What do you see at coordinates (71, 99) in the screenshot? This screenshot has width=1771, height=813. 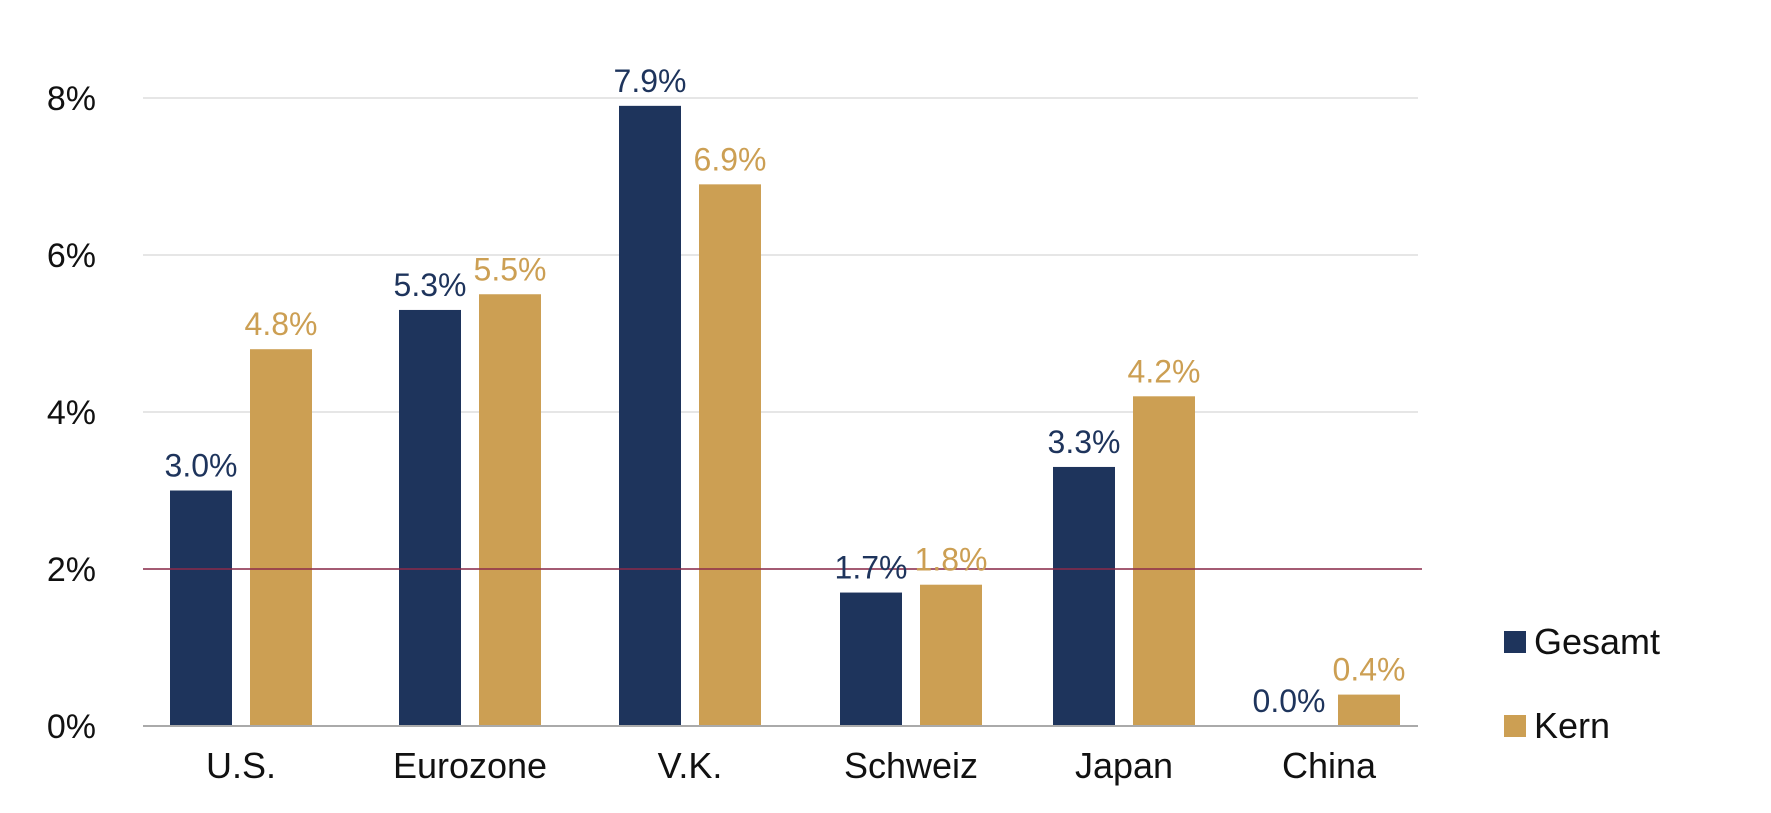 I see `y-tick-label: 8%` at bounding box center [71, 99].